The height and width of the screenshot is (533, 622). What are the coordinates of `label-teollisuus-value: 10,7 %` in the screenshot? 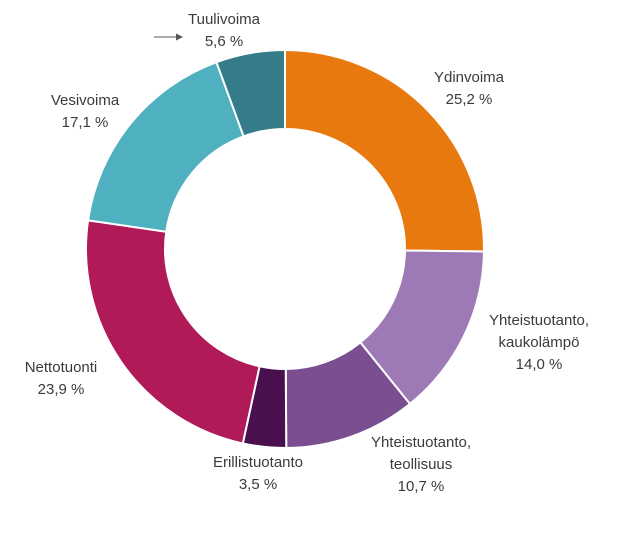 It's located at (421, 486).